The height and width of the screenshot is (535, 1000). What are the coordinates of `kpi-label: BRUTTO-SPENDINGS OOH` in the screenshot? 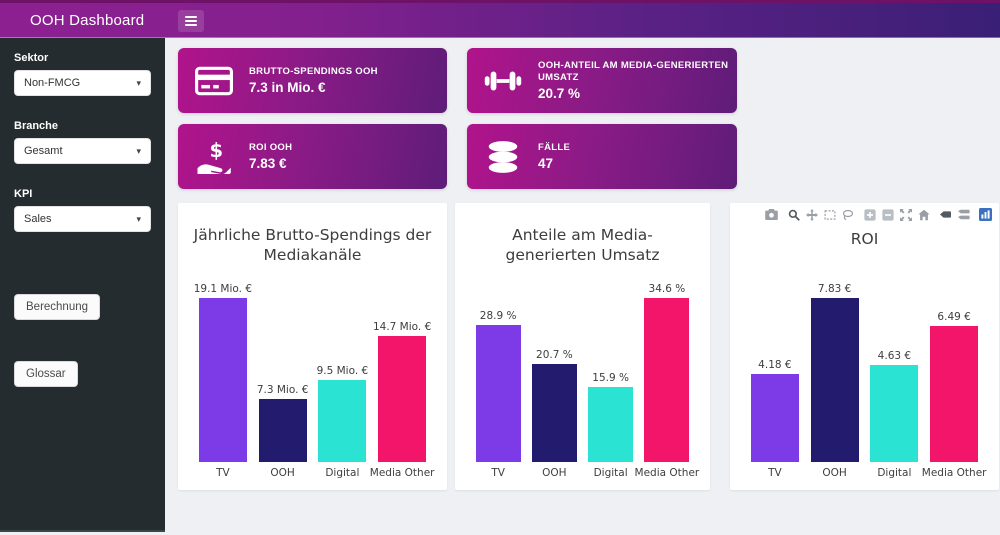 It's located at (313, 71).